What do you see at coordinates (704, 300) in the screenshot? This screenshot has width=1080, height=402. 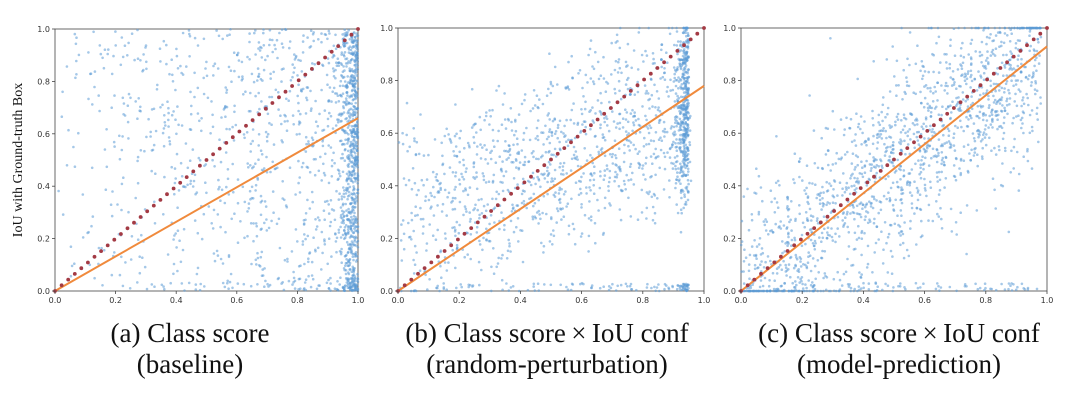 I see `x-tick-label: 1.0` at bounding box center [704, 300].